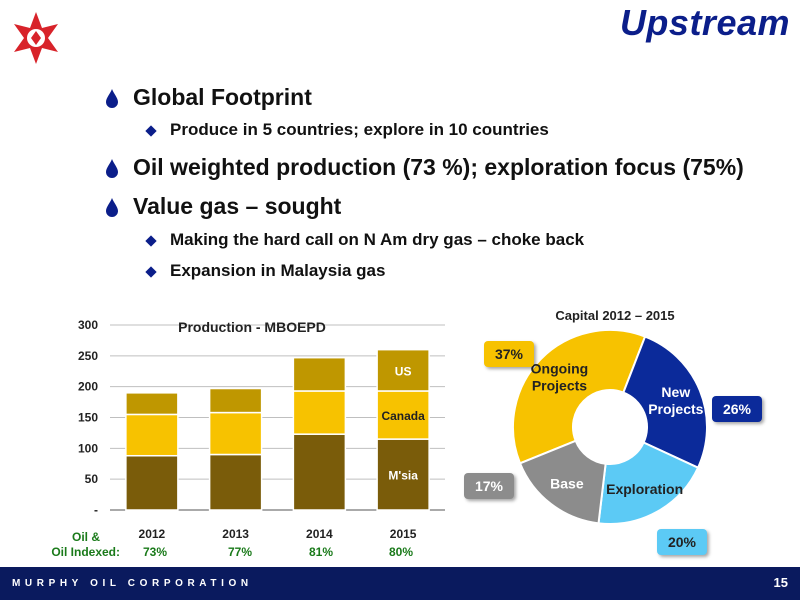 This screenshot has height=600, width=800. I want to click on donut-title: Capital 2012 – 2015, so click(614, 315).